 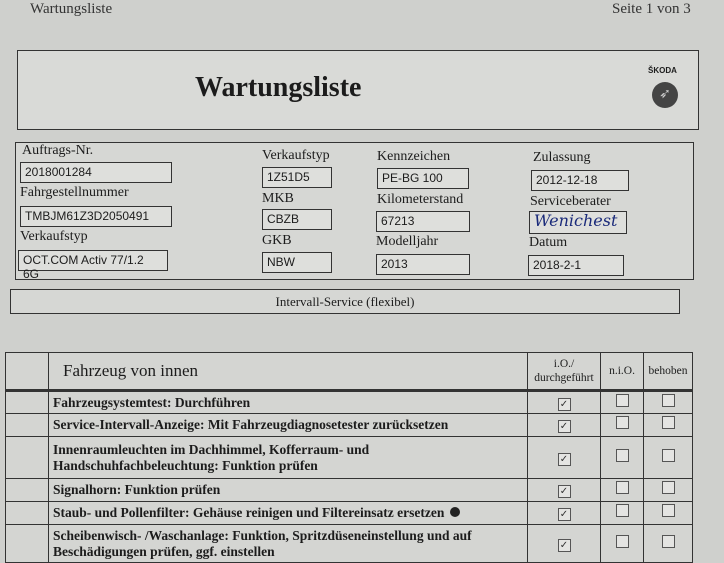 What do you see at coordinates (665, 95) in the screenshot?
I see `skoda-logo-icon: ➶` at bounding box center [665, 95].